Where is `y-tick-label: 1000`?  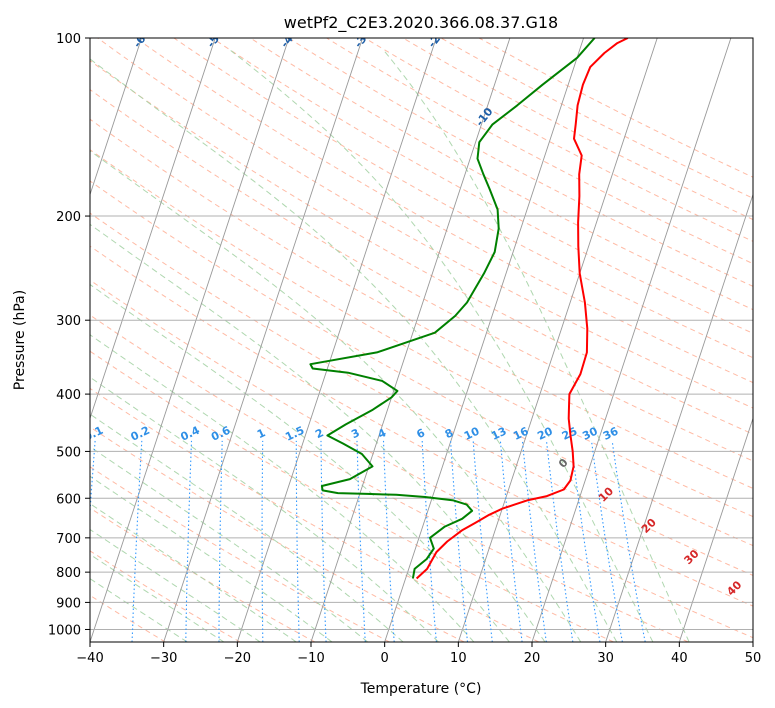
y-tick-label: 1000 is located at coordinates (64, 630).